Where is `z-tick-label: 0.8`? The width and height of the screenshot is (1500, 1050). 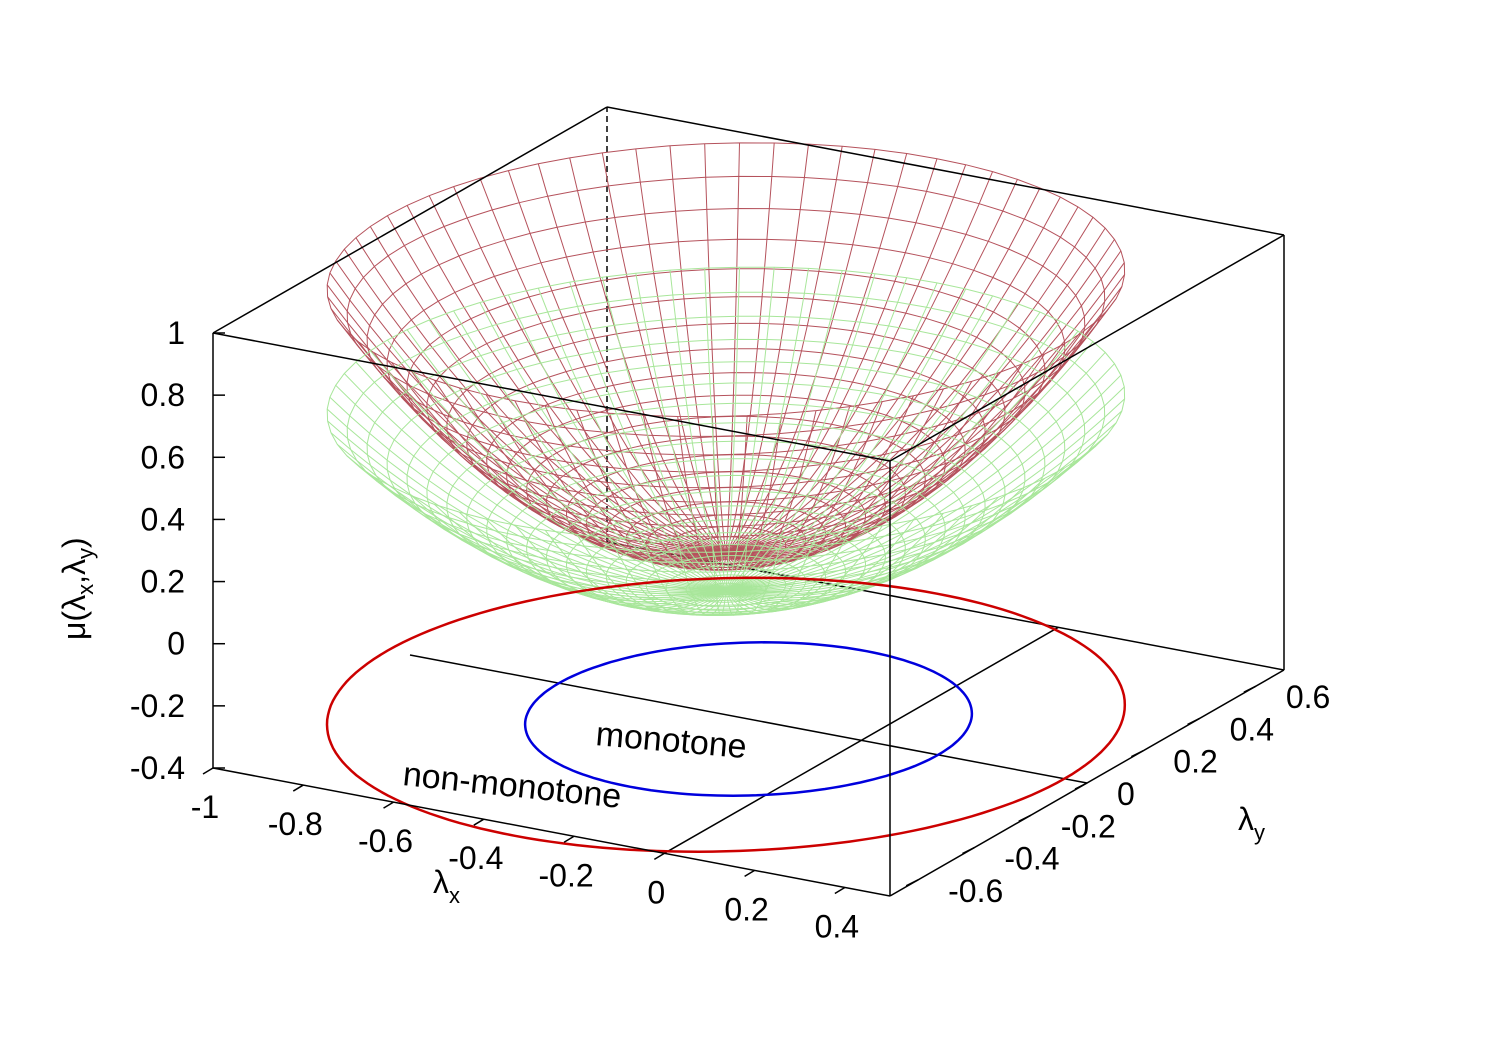 z-tick-label: 0.8 is located at coordinates (163, 395).